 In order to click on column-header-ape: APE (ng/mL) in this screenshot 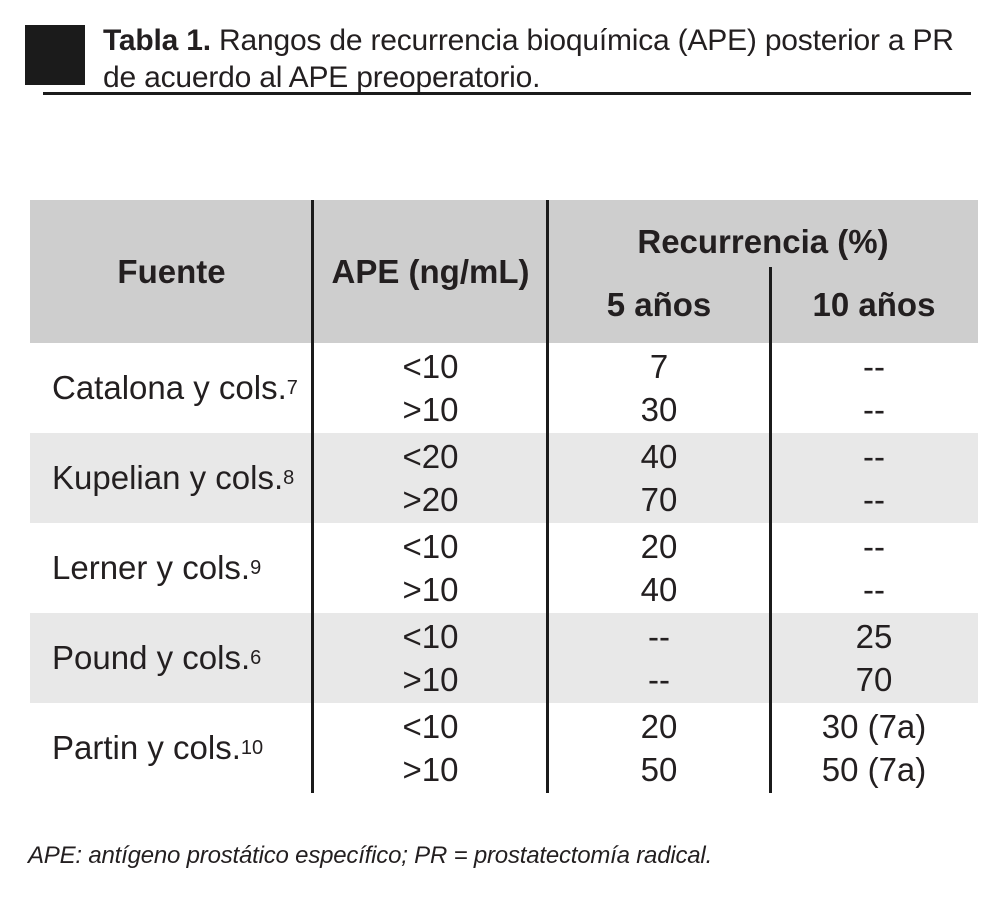, I will do `click(430, 271)`.